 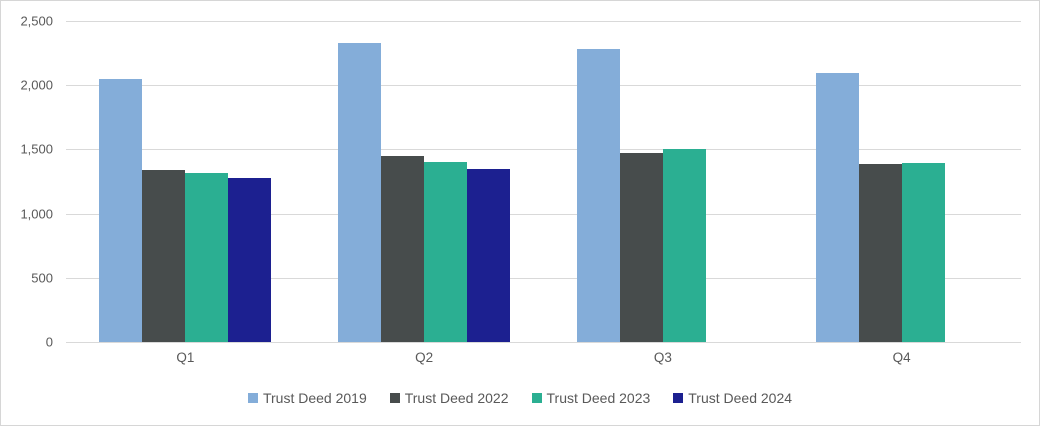 I want to click on x-tick-label: Q4, so click(x=901, y=357).